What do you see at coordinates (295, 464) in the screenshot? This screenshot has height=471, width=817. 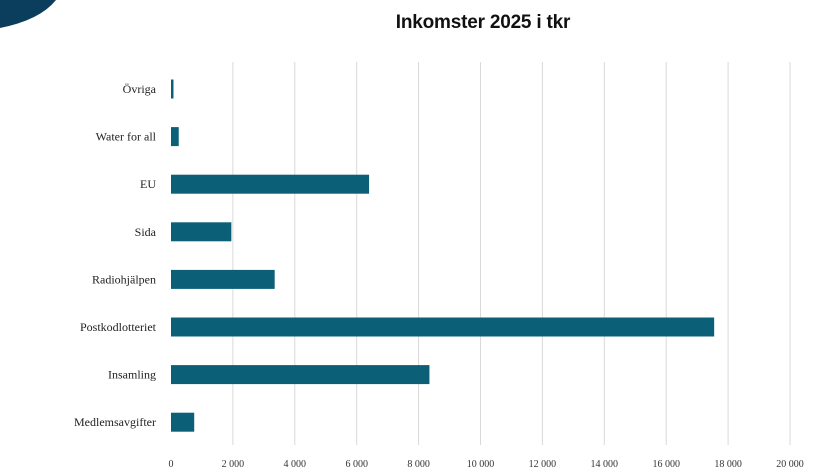 I see `x-tick-label: 4 000` at bounding box center [295, 464].